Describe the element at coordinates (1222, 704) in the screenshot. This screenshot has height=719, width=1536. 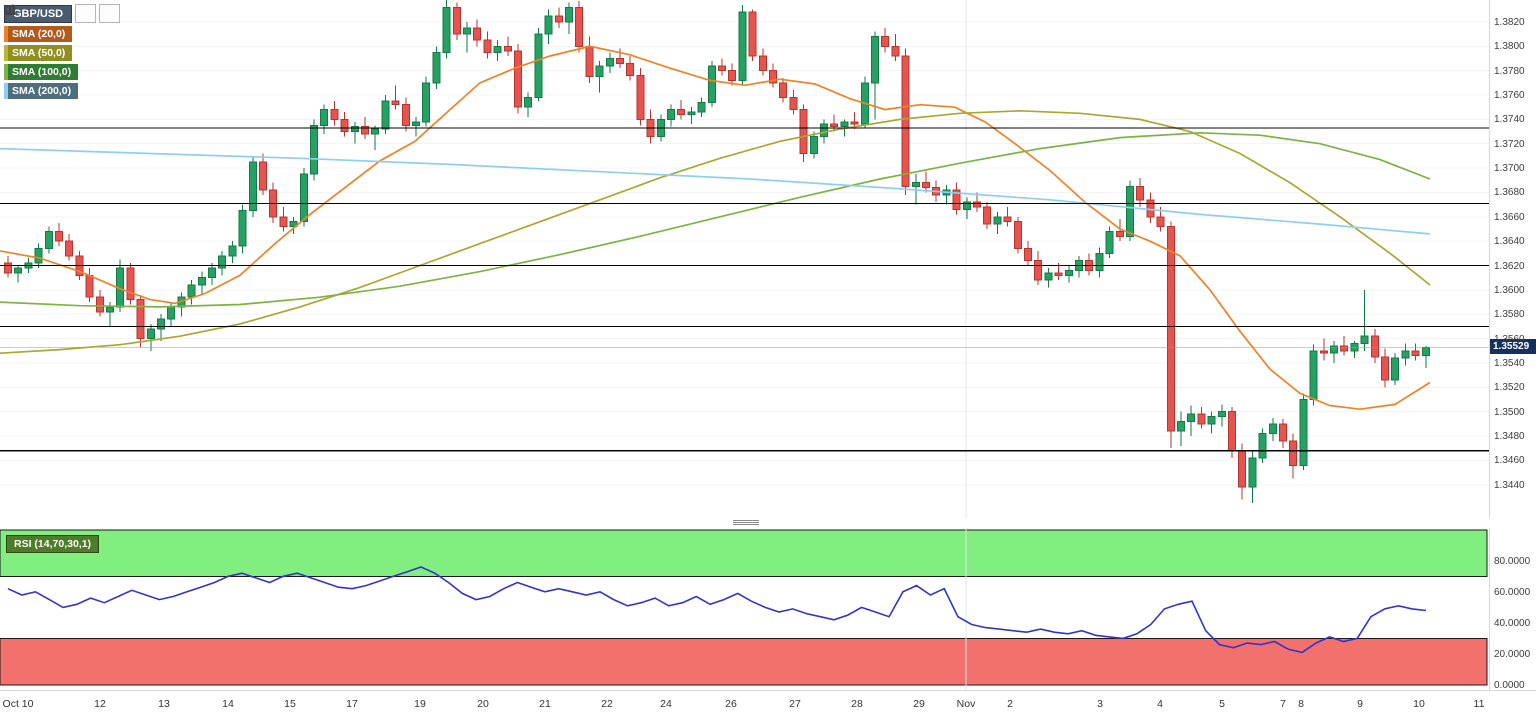
I see `time-axis-label: 5` at that location.